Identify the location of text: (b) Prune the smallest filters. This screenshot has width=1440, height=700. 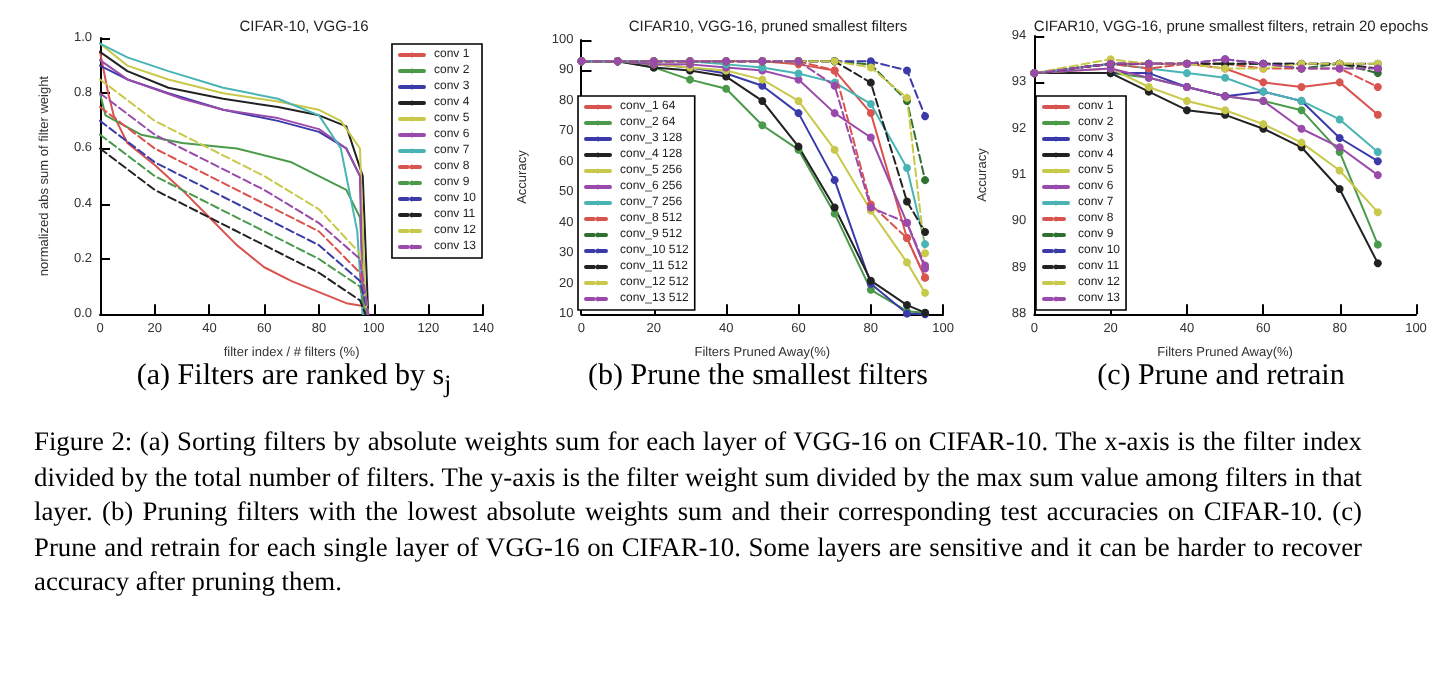
(758, 377).